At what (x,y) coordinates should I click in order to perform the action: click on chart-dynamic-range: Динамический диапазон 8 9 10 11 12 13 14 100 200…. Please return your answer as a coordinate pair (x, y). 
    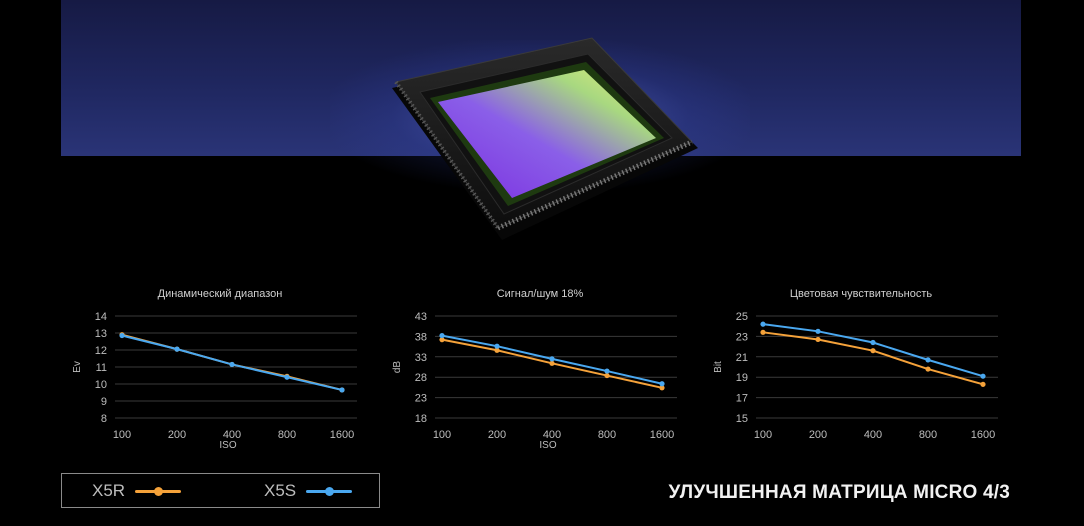
    Looking at the image, I should click on (220, 368).